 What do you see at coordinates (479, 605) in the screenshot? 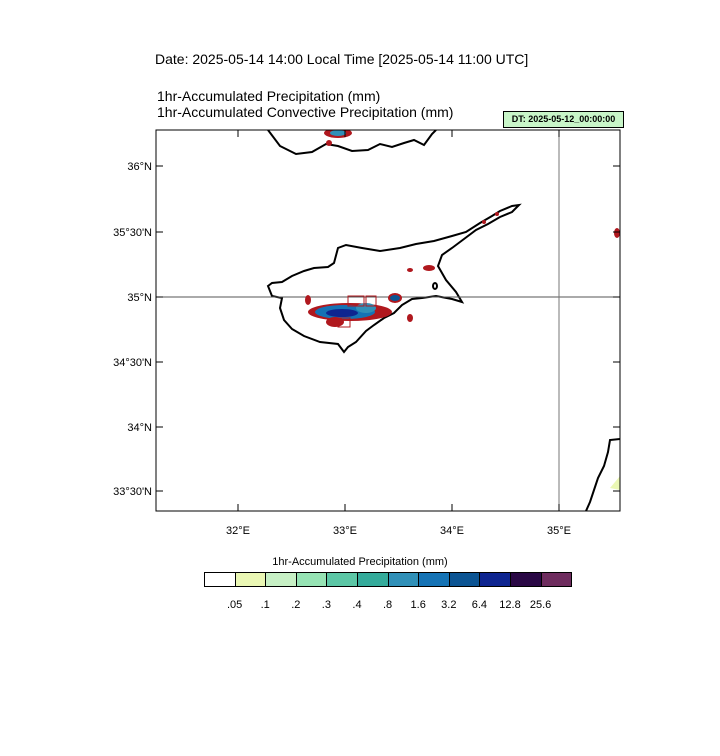
I see `colorbar-label: 6.4` at bounding box center [479, 605].